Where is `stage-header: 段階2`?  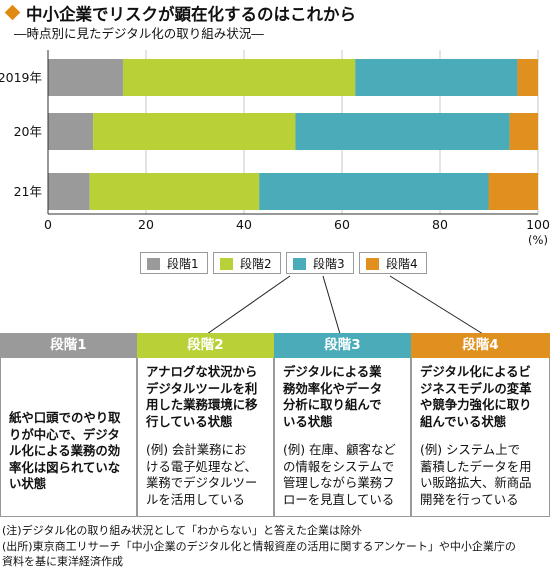 stage-header: 段階2 is located at coordinates (205, 345).